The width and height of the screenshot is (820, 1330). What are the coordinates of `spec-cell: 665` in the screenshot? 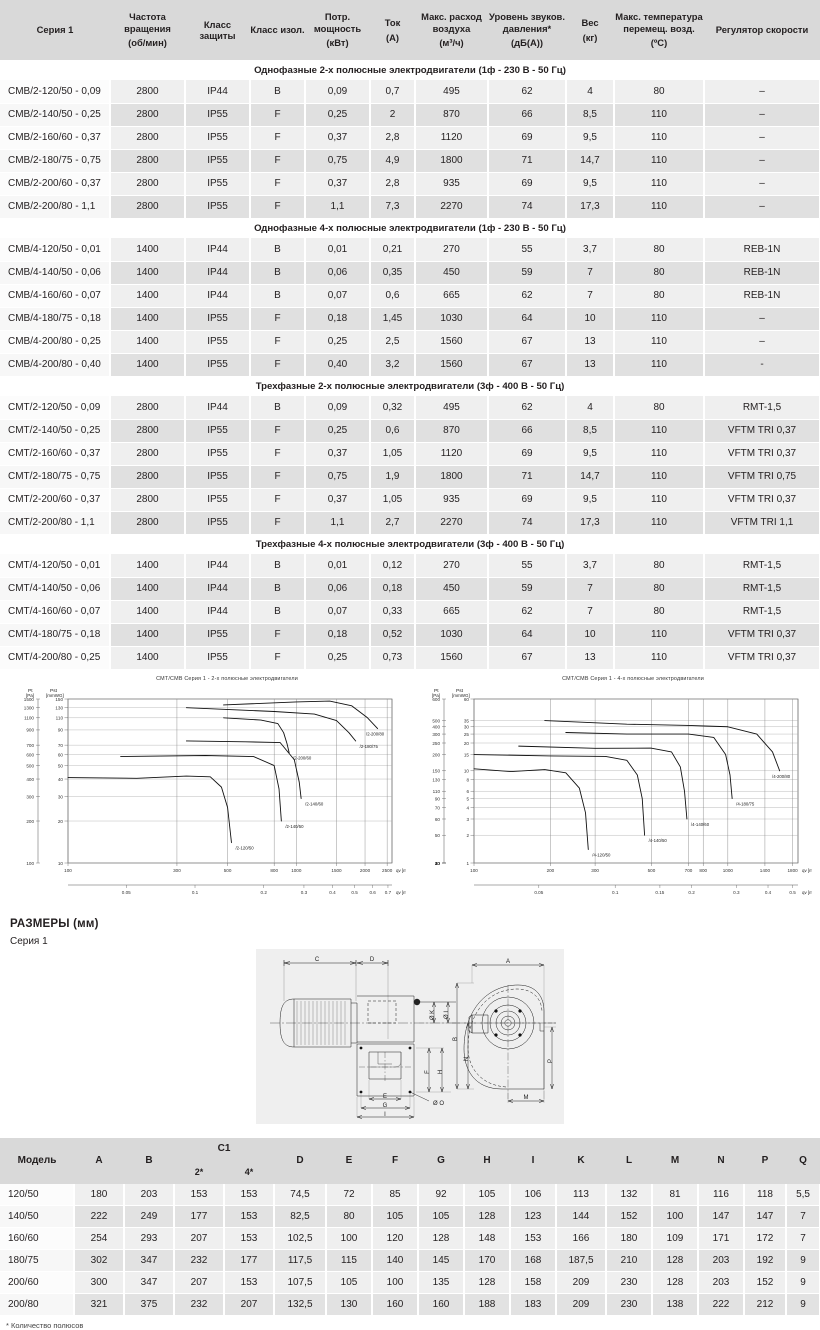 It's located at (452, 612).